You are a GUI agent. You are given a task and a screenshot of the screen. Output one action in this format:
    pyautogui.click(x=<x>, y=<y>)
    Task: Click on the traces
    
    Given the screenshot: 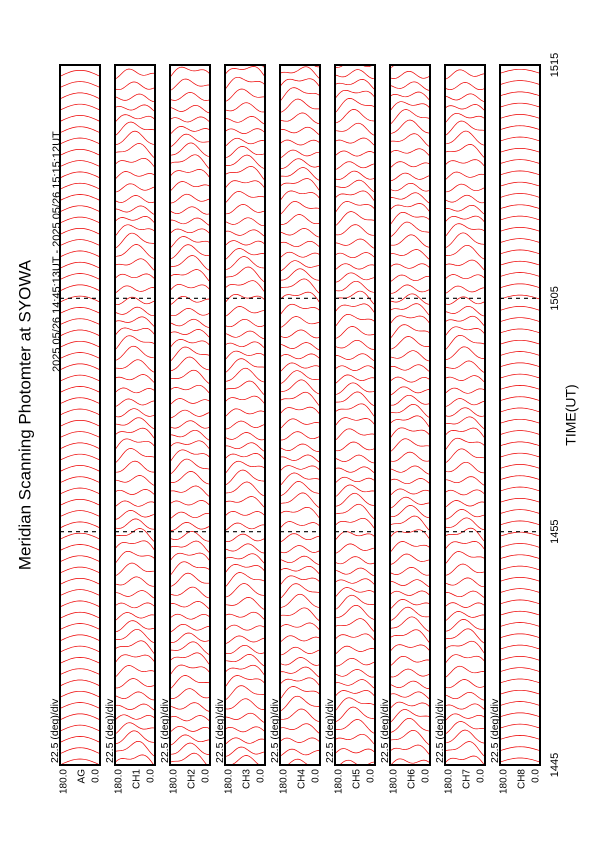 What is the action you would take?
    pyautogui.click(x=465, y=415)
    